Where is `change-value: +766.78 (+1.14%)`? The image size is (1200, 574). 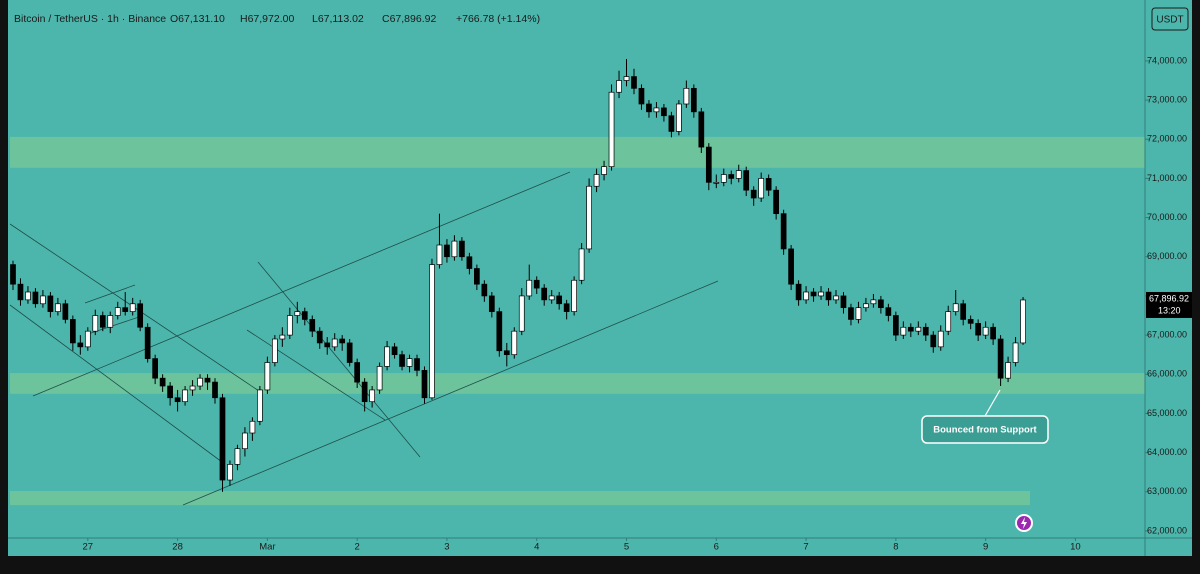 change-value: +766.78 (+1.14%) is located at coordinates (498, 19).